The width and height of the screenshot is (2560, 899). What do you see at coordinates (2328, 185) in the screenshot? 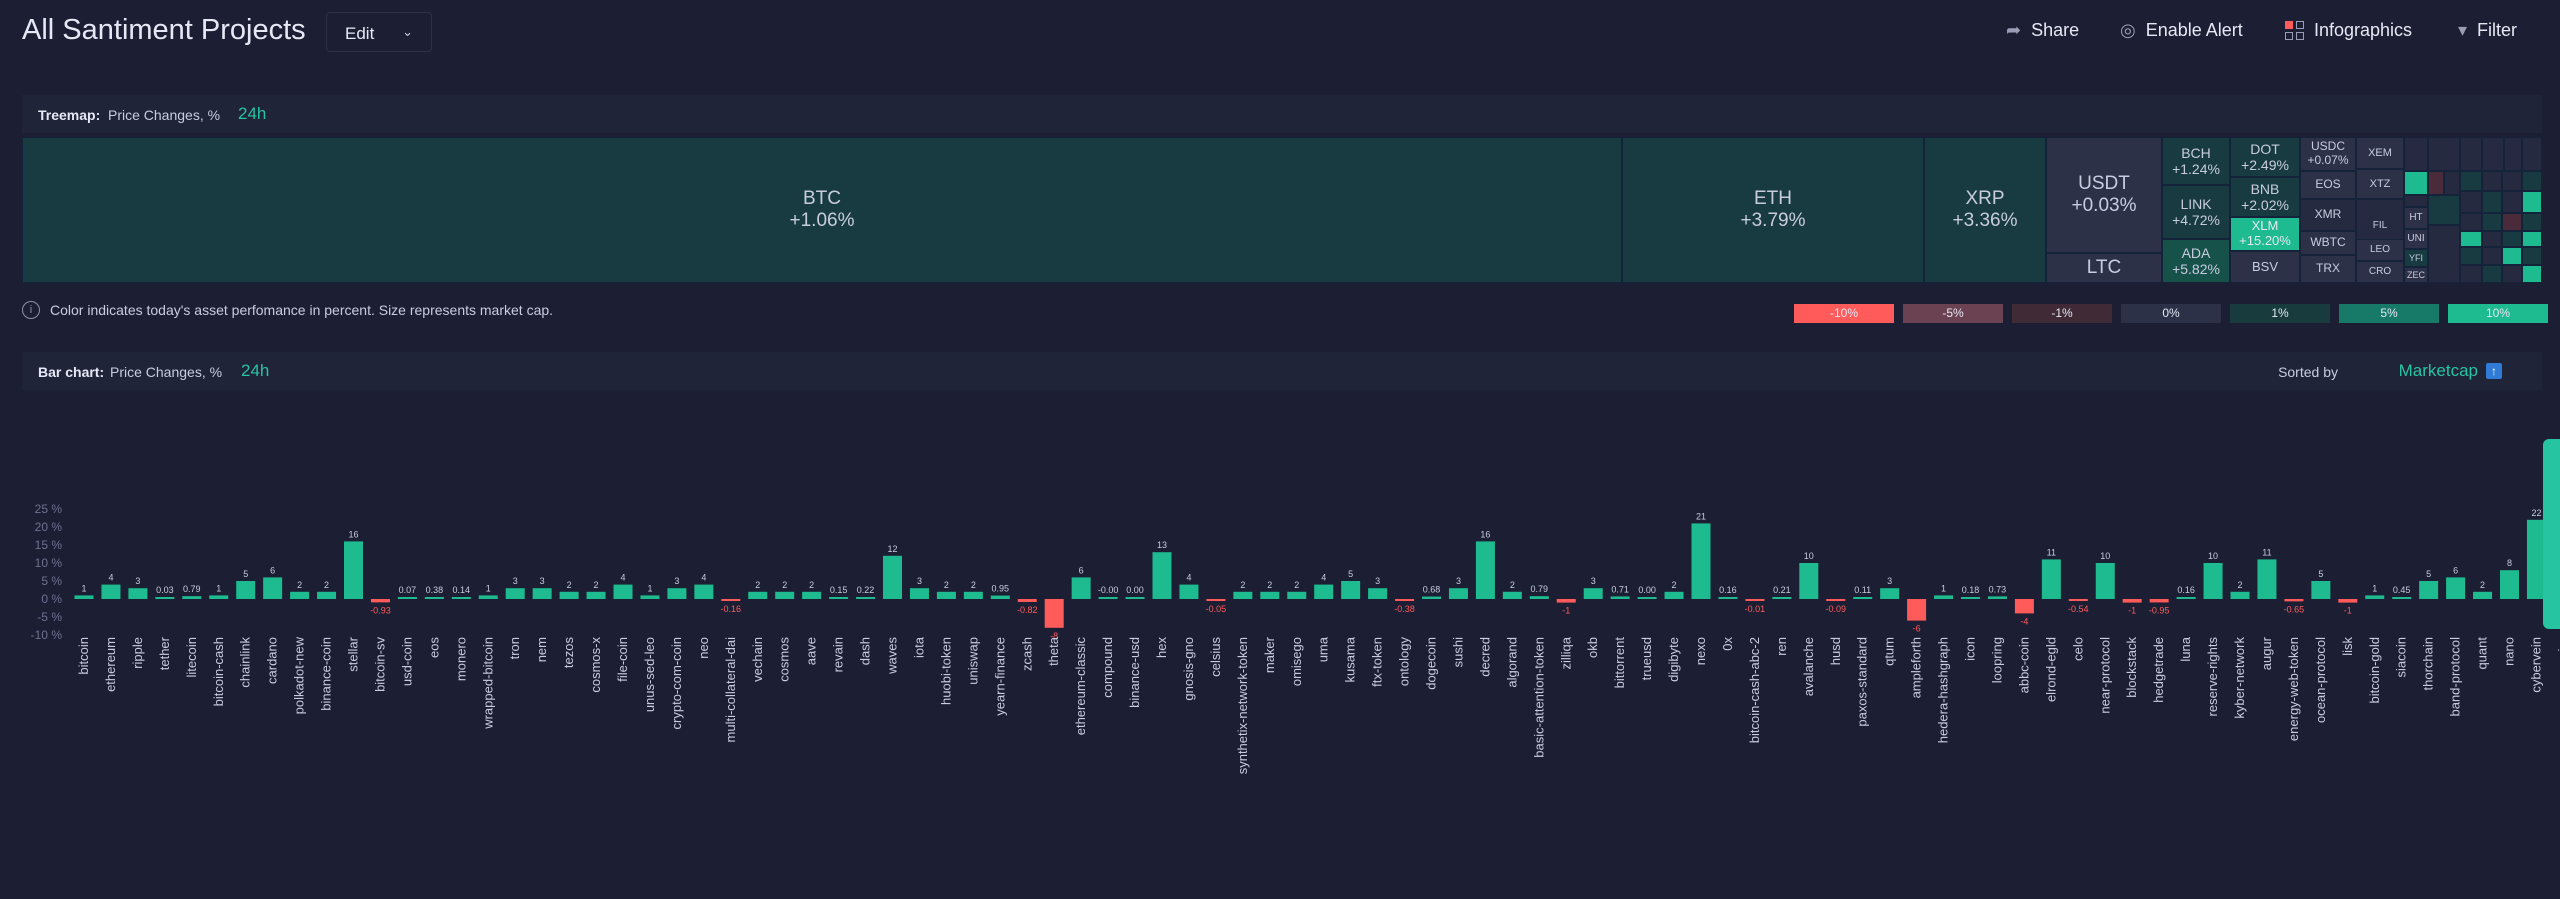
I see `treemap-cell-eos: EOS` at bounding box center [2328, 185].